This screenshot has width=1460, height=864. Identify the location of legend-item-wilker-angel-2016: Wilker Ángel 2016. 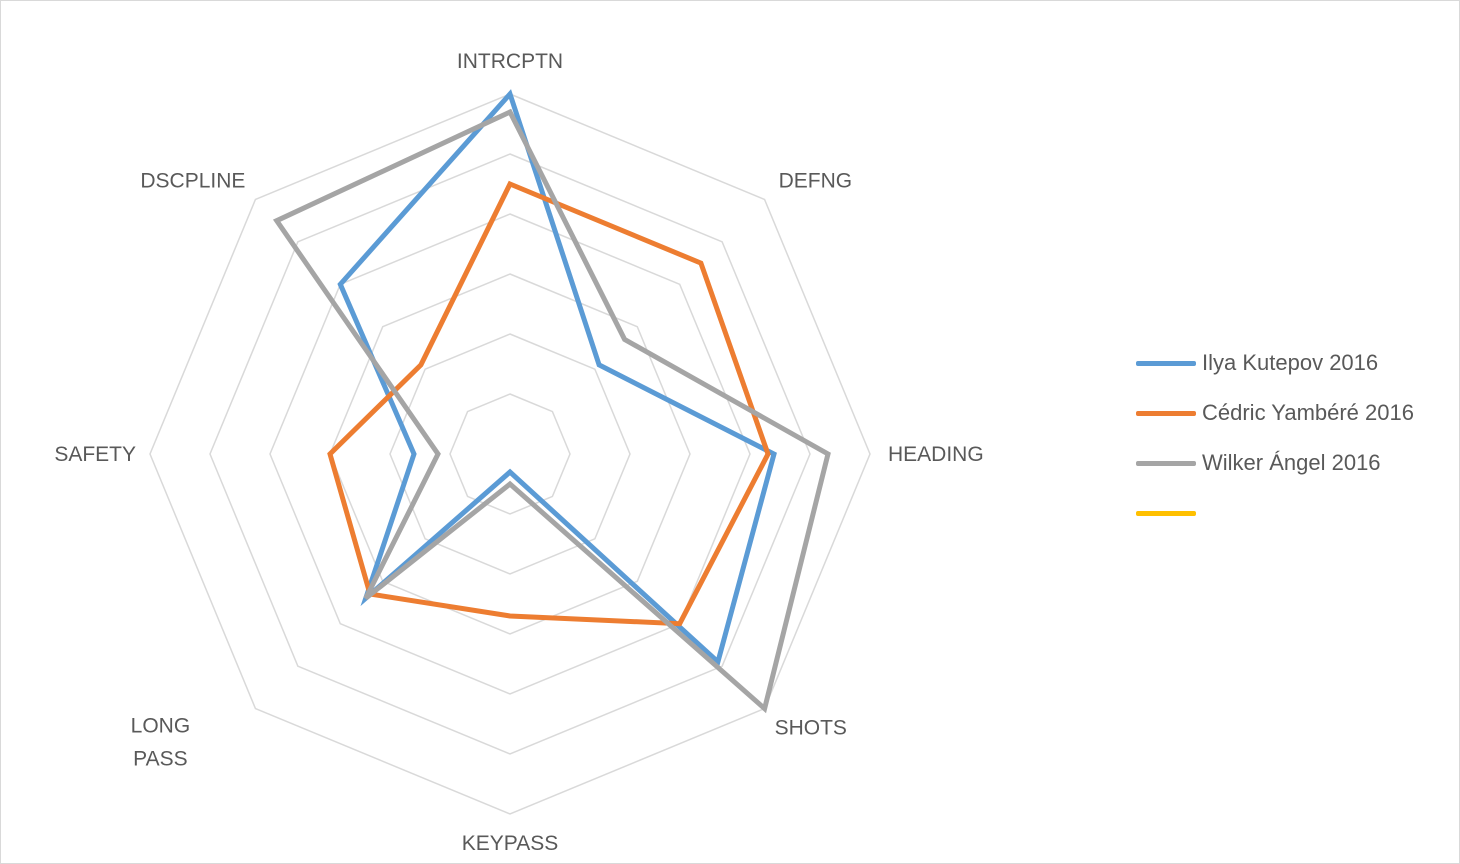
(1275, 463).